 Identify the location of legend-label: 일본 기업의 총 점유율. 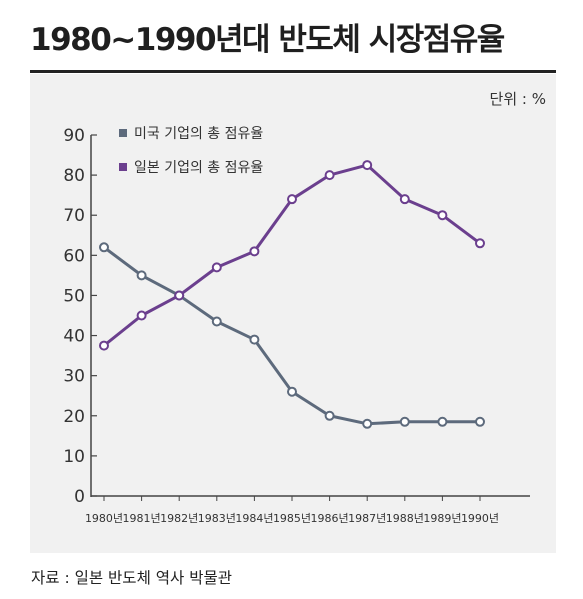
(198, 168).